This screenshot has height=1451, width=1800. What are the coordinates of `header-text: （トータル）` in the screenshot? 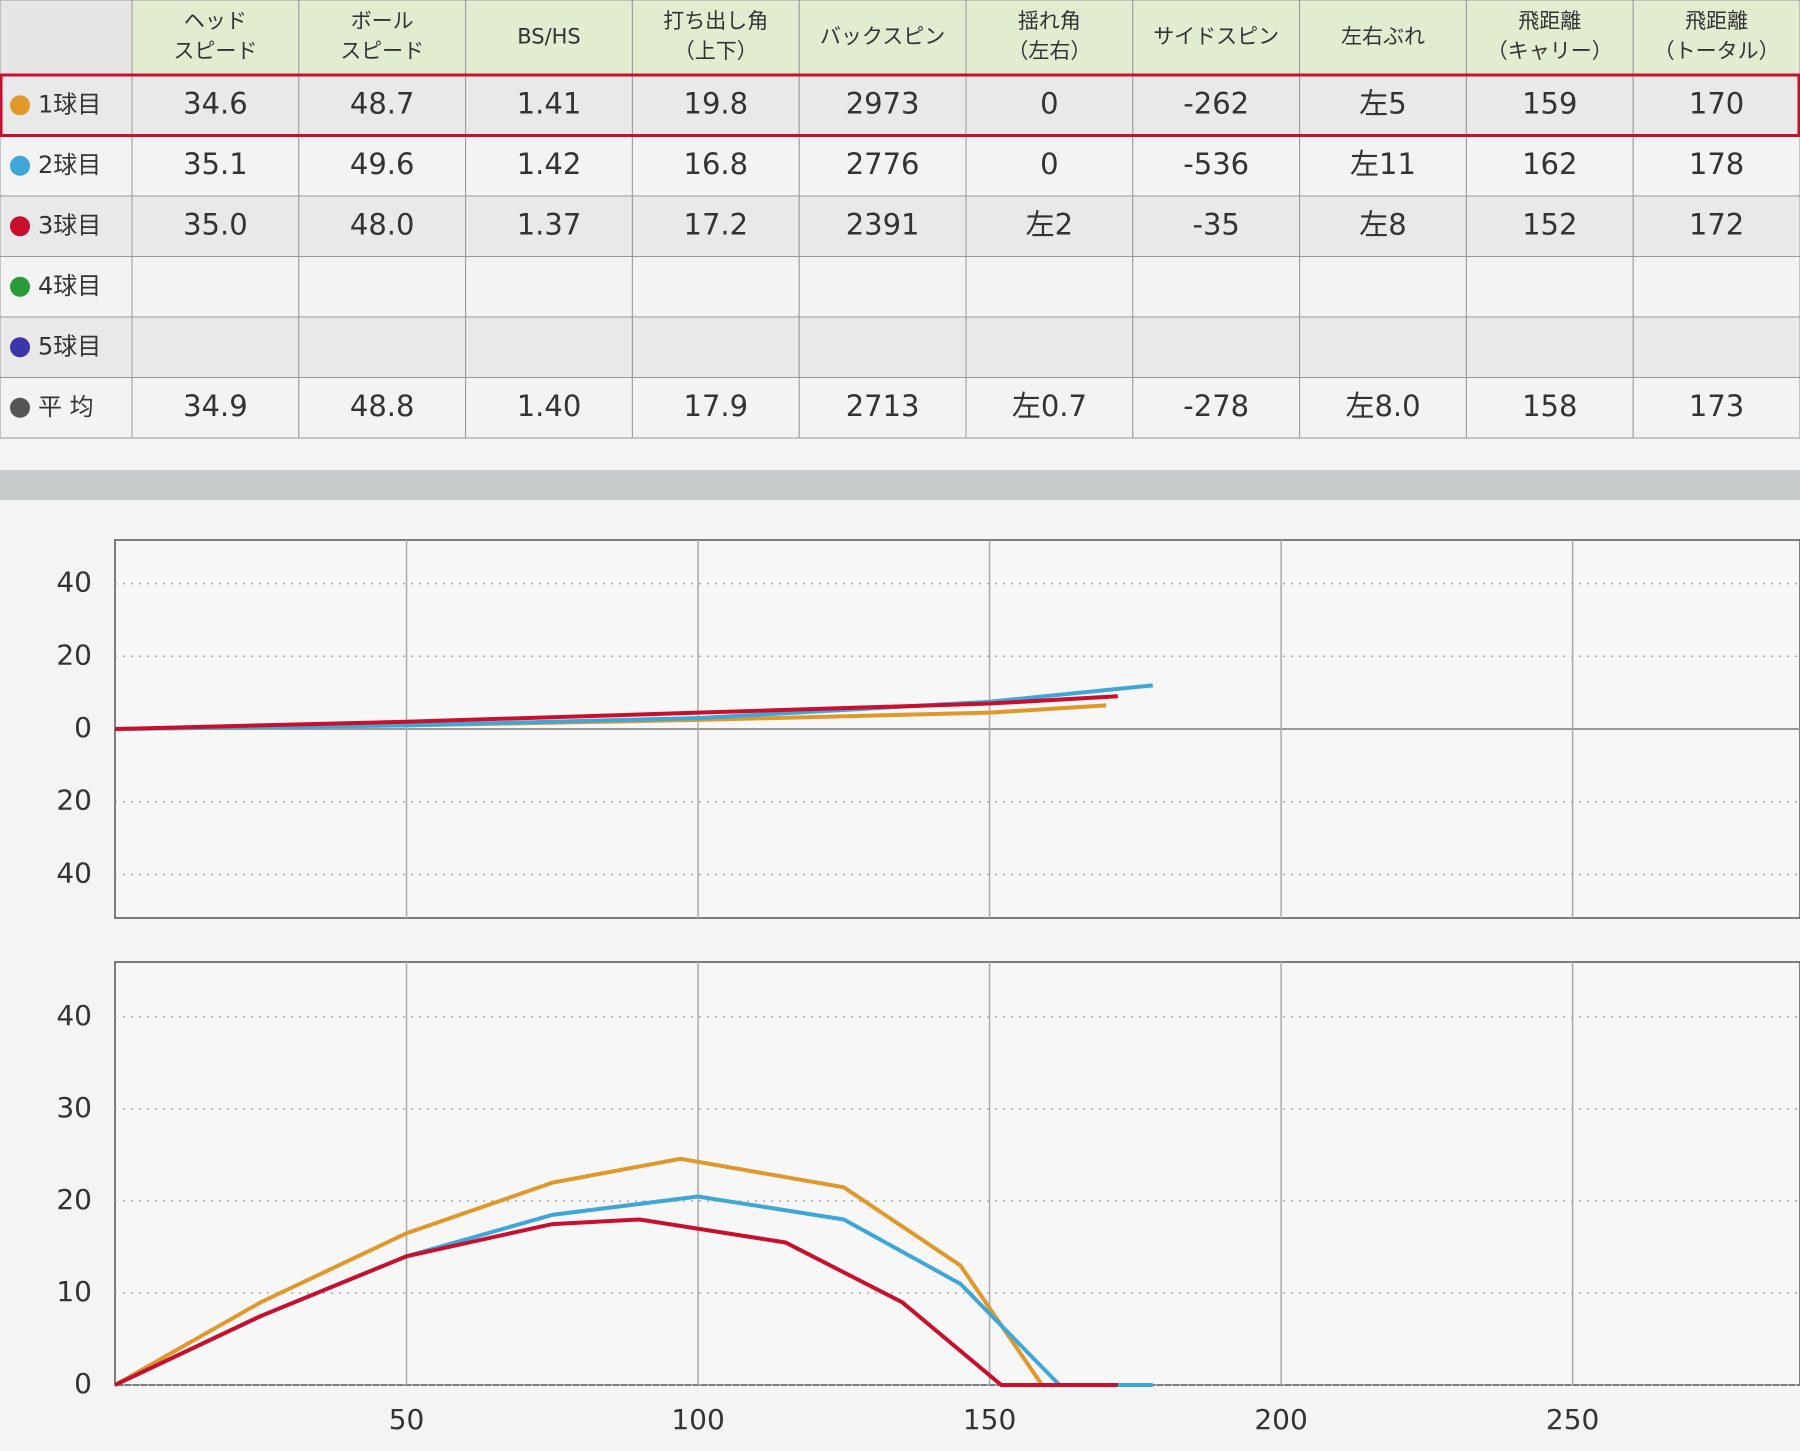 It's located at (1717, 51).